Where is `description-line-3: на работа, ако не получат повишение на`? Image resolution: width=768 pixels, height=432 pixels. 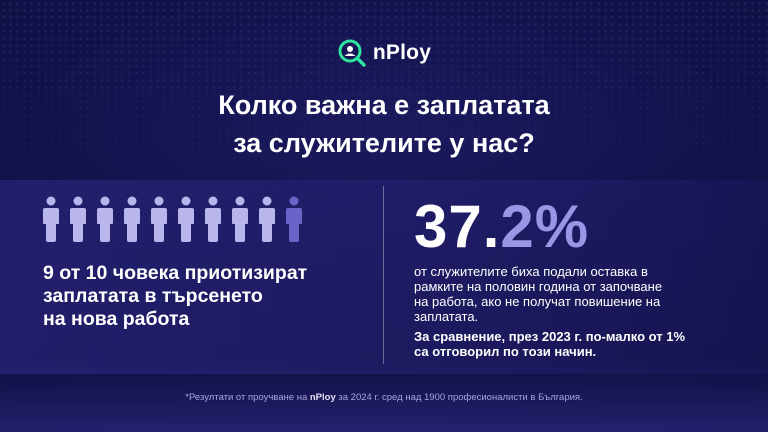 description-line-3: на работа, ако не получат повишение на is located at coordinates (537, 301).